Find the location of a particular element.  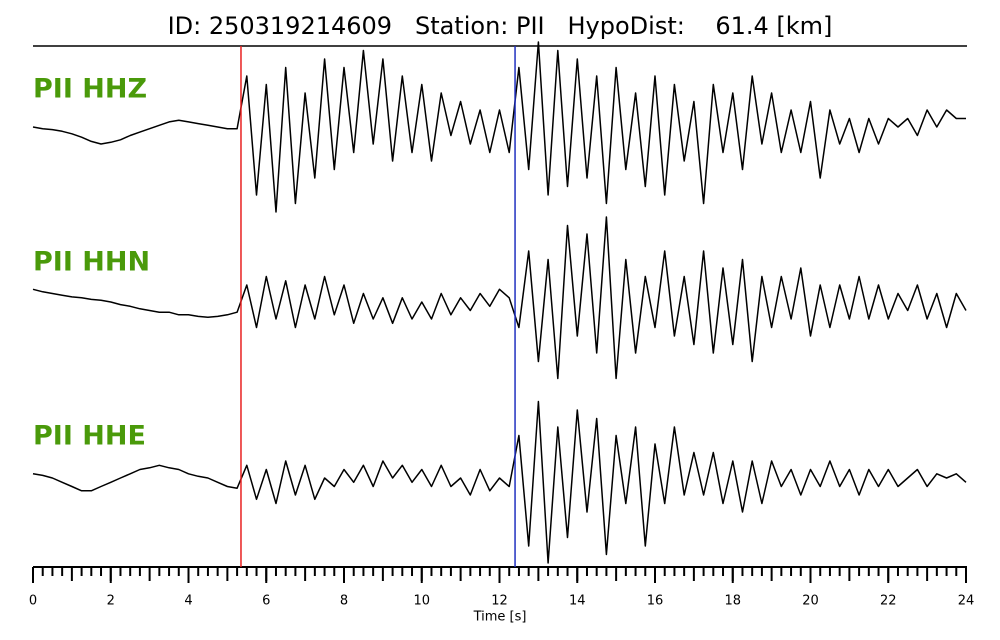

x-tick-label: 8 is located at coordinates (344, 601).